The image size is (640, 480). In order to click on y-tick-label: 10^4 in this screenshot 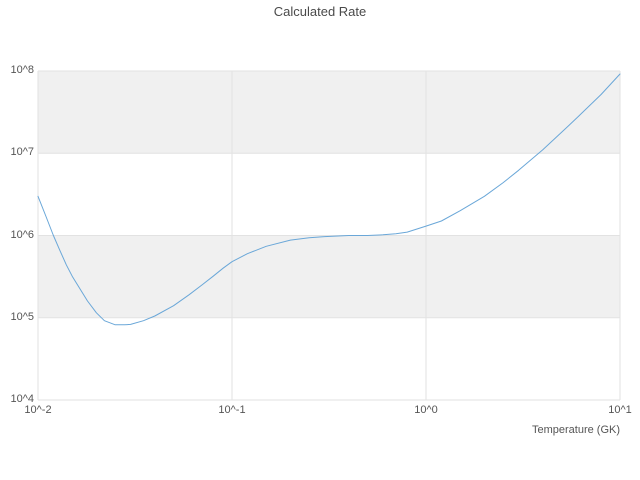, I will do `click(22, 399)`.